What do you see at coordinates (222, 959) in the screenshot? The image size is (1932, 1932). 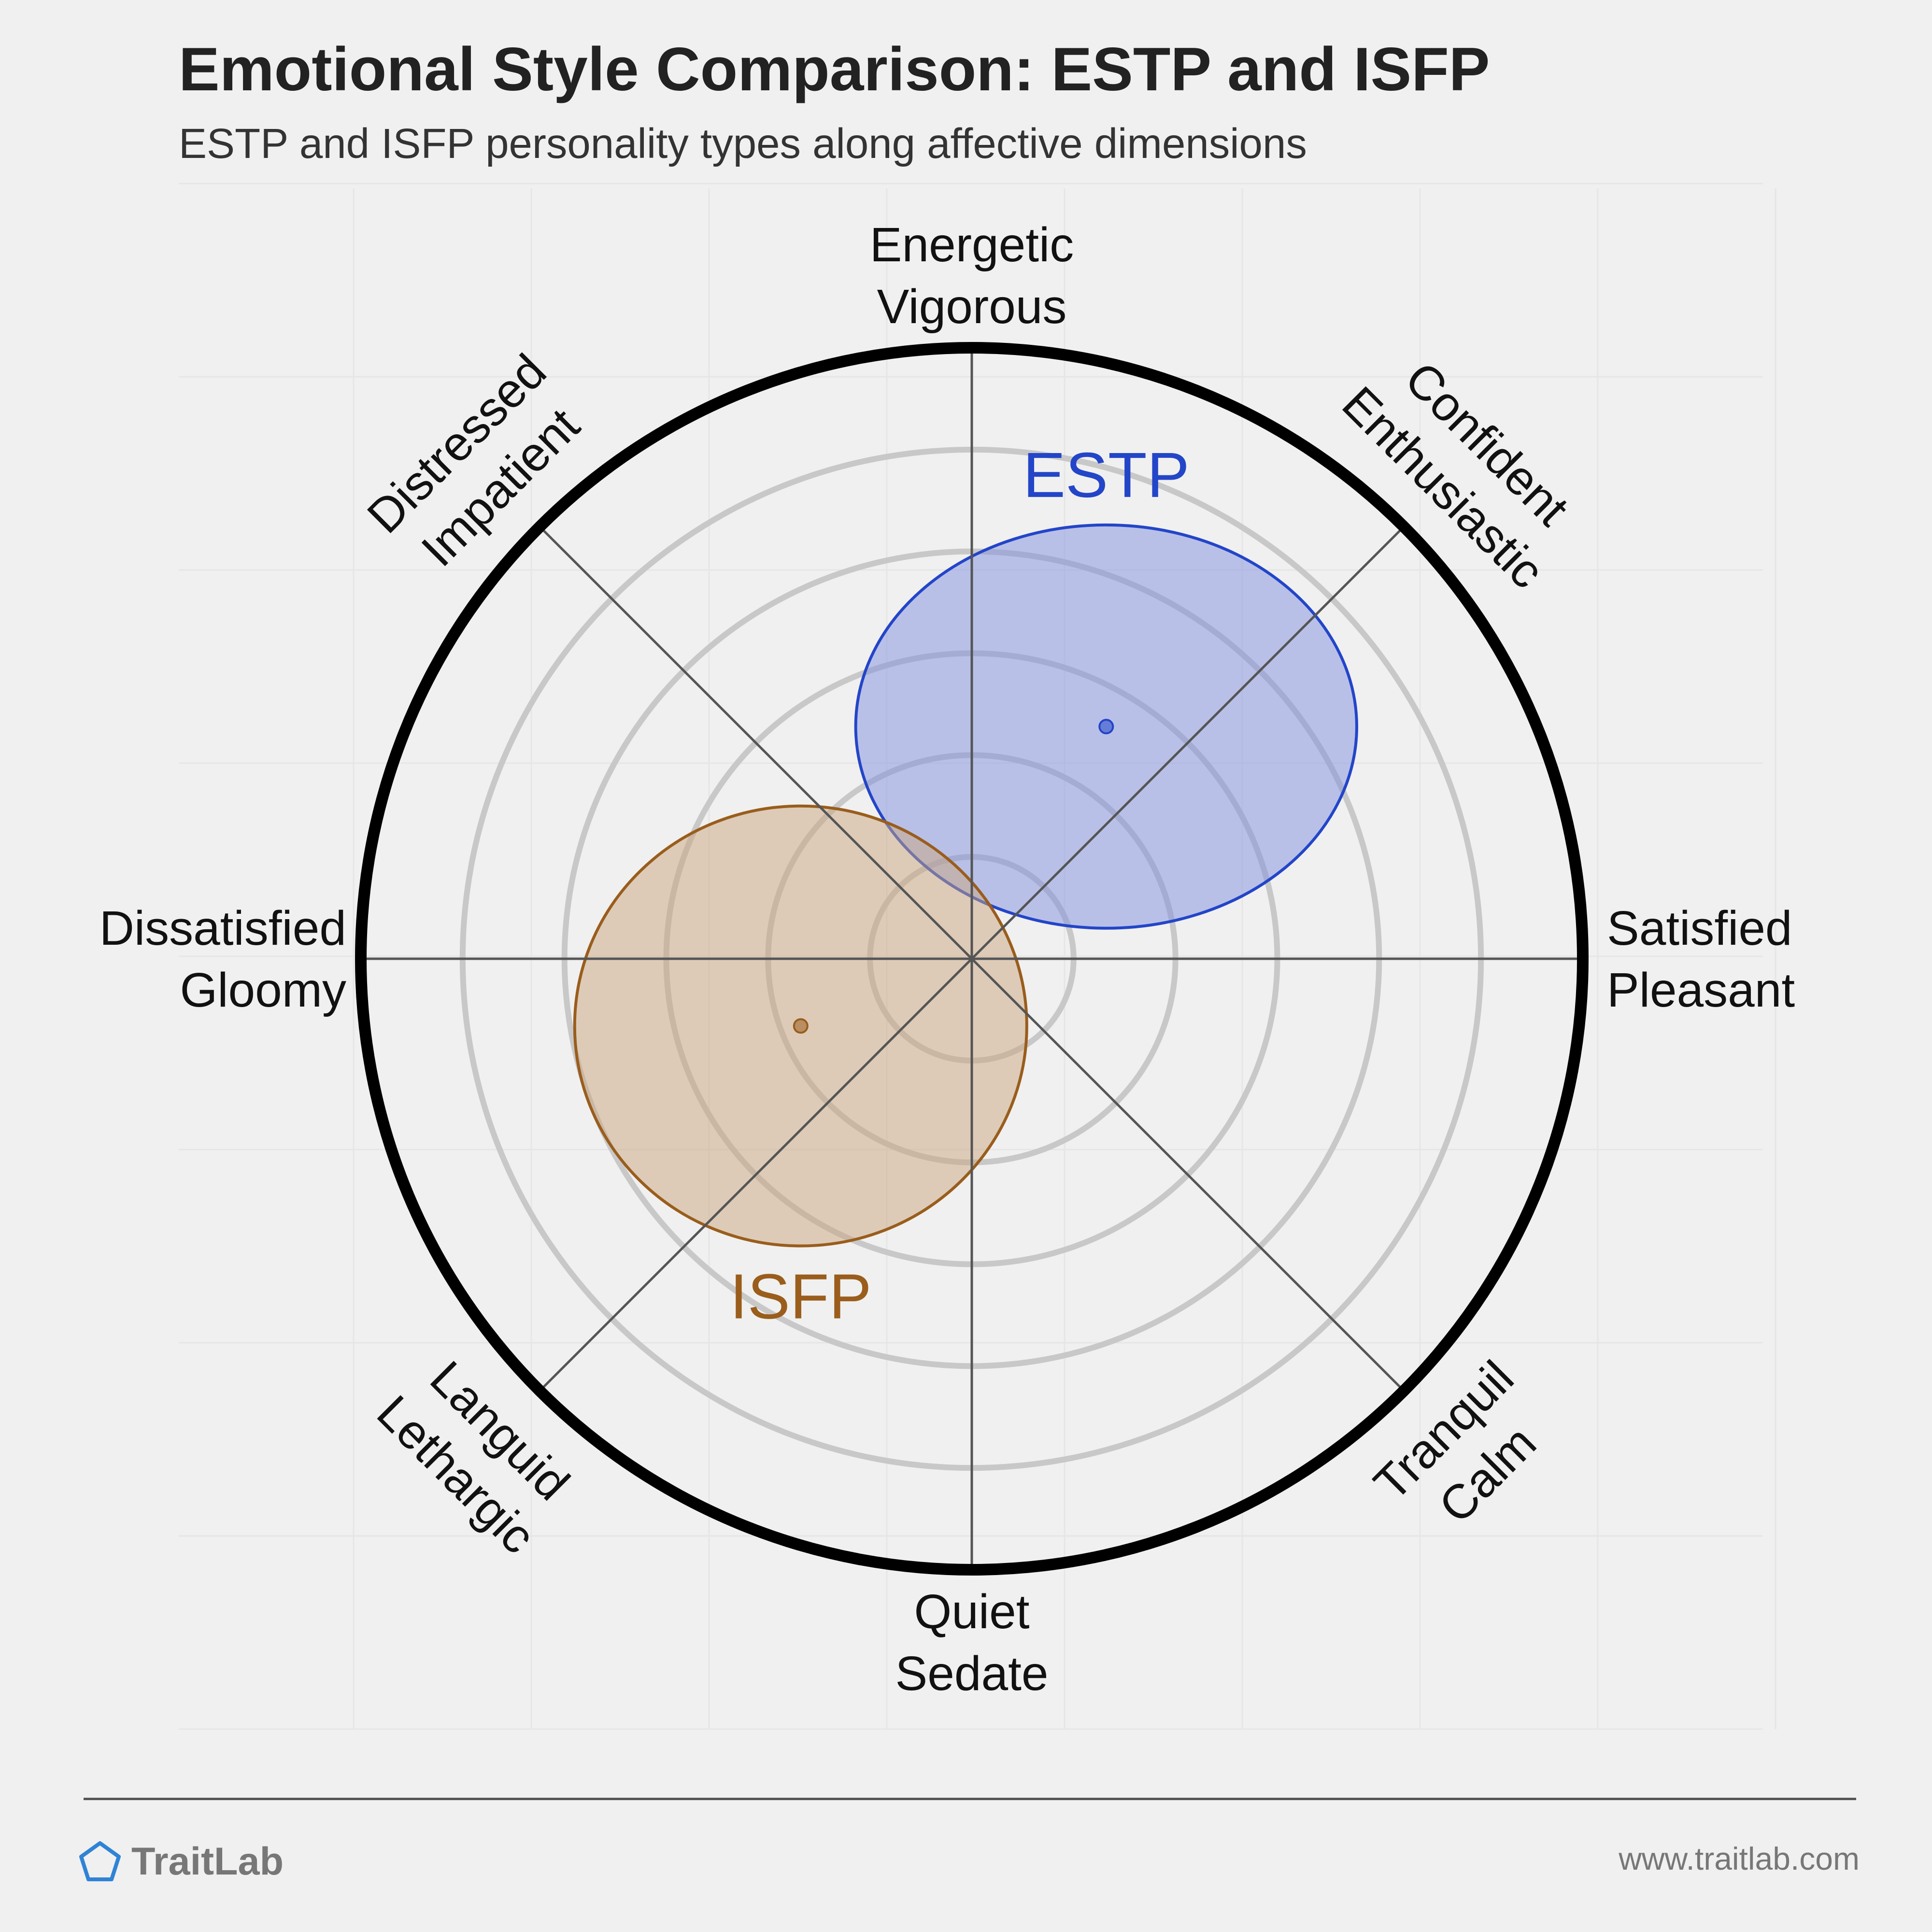 I see `axis-label-dissatisfied: Dissatisfied Gloomy` at bounding box center [222, 959].